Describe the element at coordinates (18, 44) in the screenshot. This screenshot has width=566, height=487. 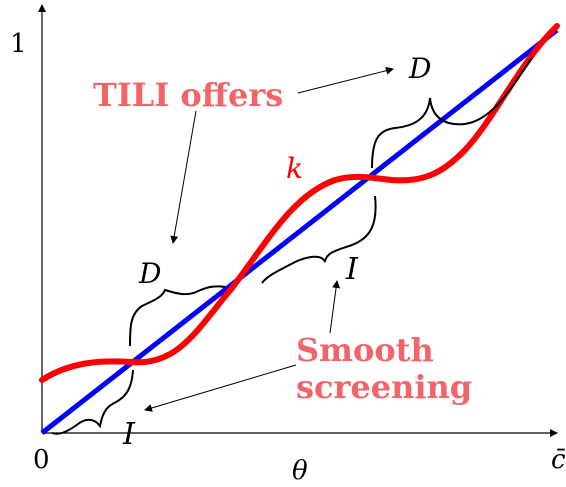
I see `y-tick-1: 1` at that location.